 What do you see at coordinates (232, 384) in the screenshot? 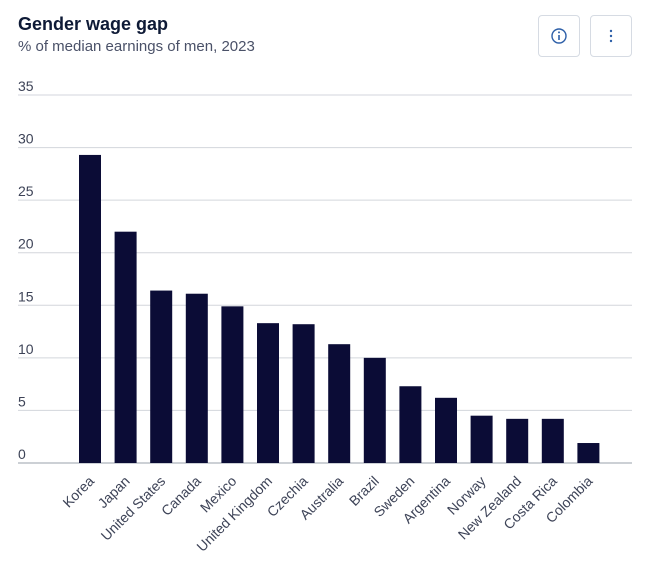
I see `bar-mexico` at bounding box center [232, 384].